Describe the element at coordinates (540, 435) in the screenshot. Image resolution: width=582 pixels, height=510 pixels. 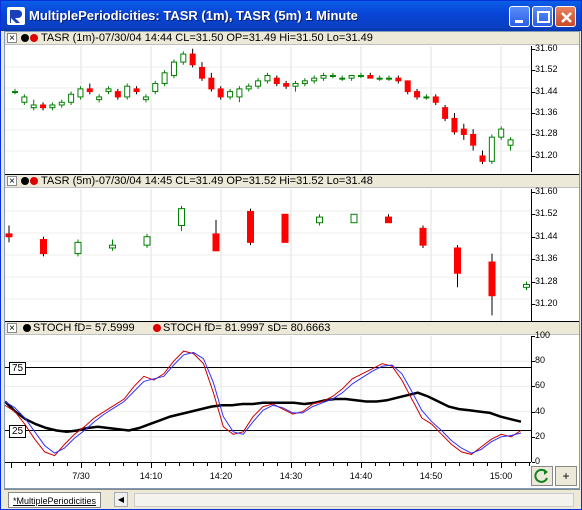
I see `scale-tick-label: 20` at that location.